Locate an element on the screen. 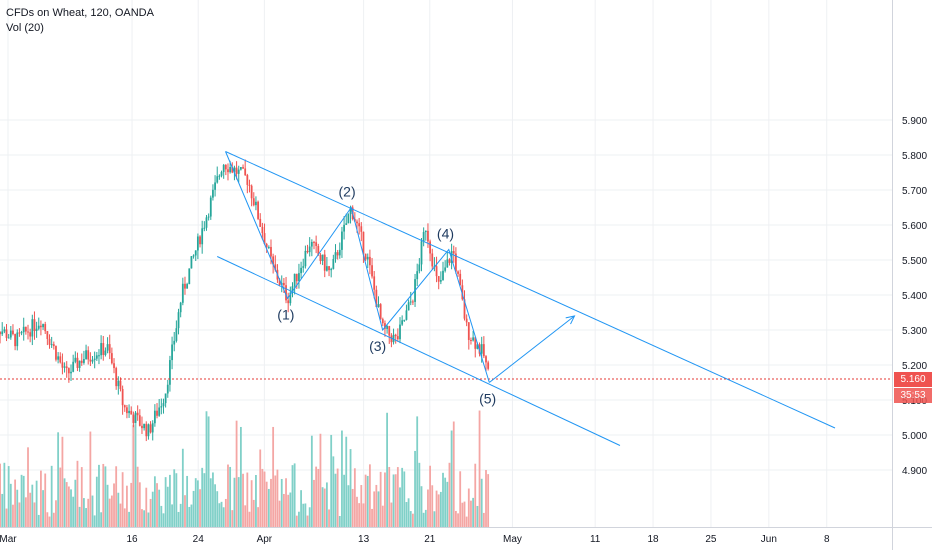 The height and width of the screenshot is (555, 932). elliott-wave-line is located at coordinates (357, 267).